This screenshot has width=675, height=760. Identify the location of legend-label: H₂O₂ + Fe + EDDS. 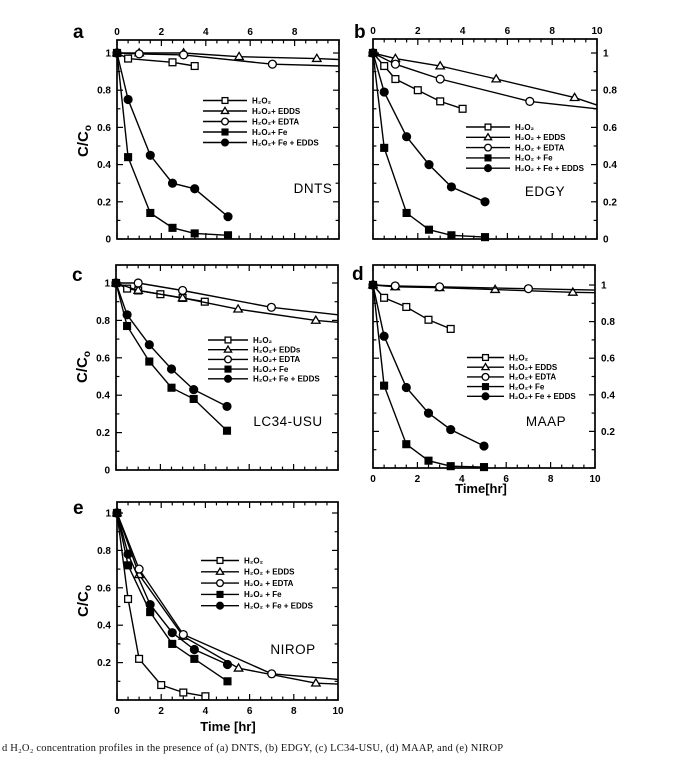
(279, 606).